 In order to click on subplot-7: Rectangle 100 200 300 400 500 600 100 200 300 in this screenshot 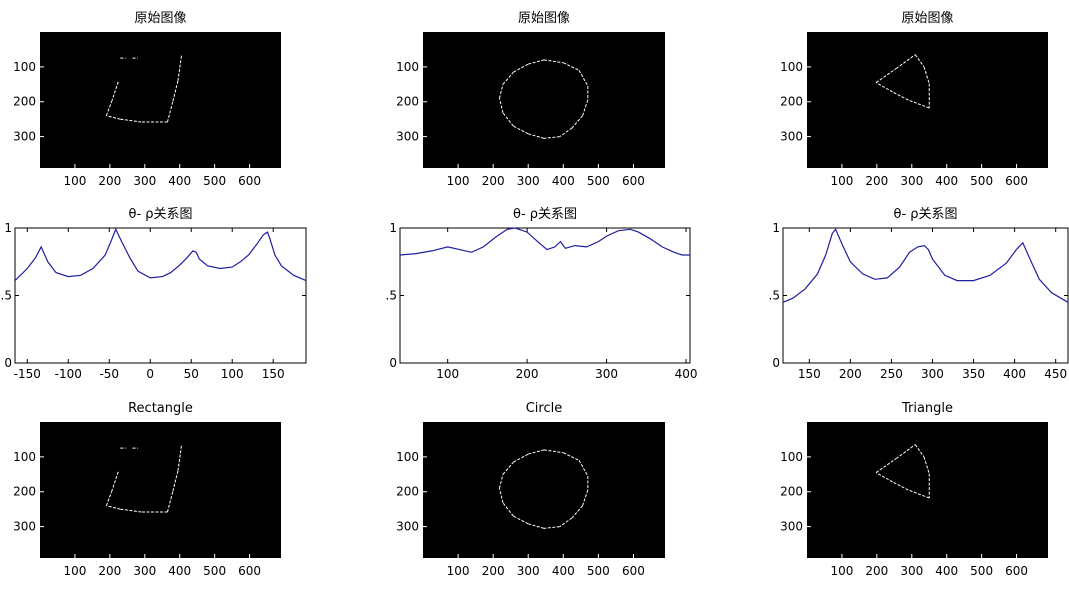, I will do `click(147, 489)`.